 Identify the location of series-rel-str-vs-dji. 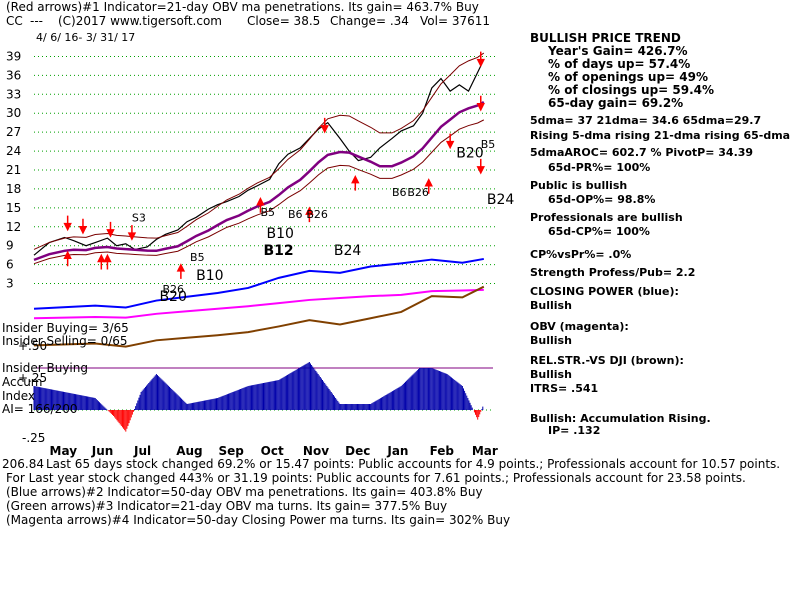
(259, 316).